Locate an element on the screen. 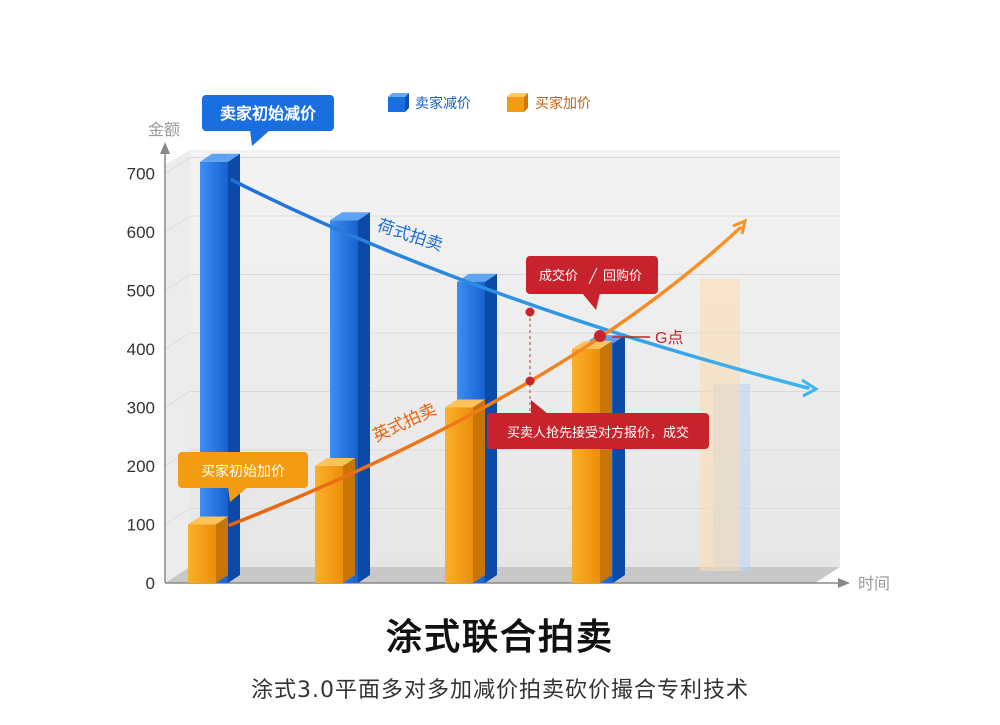 The width and height of the screenshot is (1000, 725). g-point-label: G点 is located at coordinates (669, 338).